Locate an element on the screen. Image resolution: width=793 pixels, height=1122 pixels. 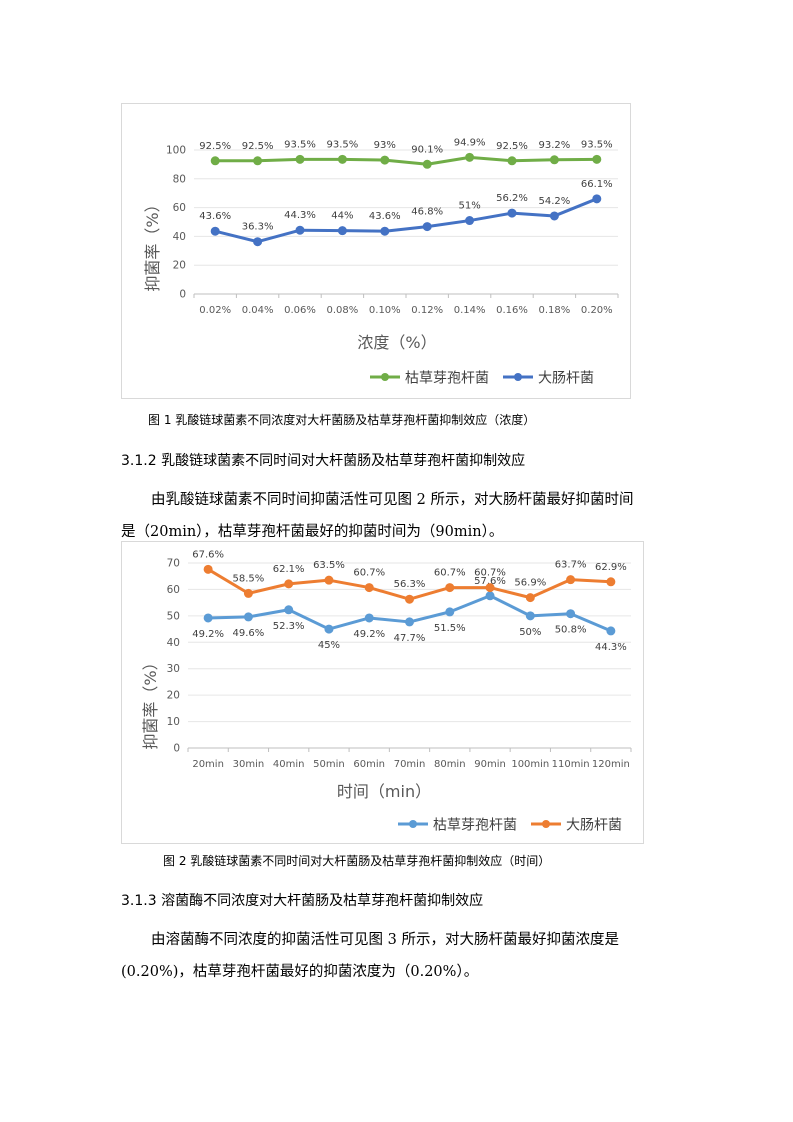
data-label: 62.9% is located at coordinates (611, 567).